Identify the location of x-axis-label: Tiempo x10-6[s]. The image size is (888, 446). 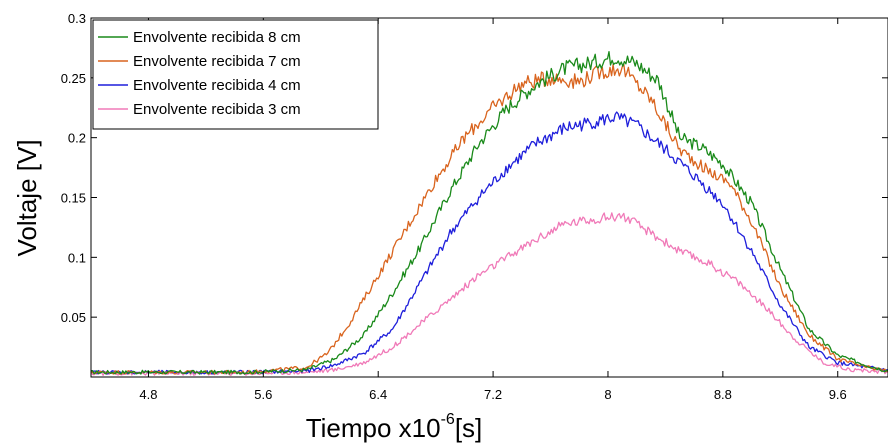
(394, 427).